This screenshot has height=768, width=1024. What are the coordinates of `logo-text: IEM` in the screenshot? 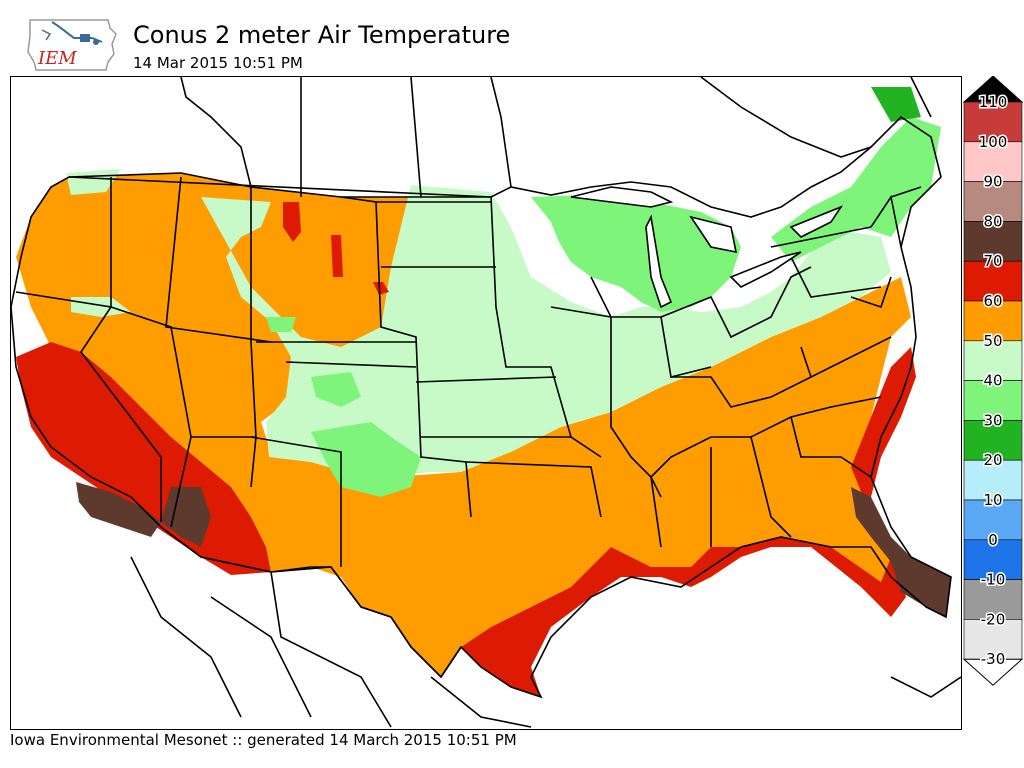 It's located at (57, 58).